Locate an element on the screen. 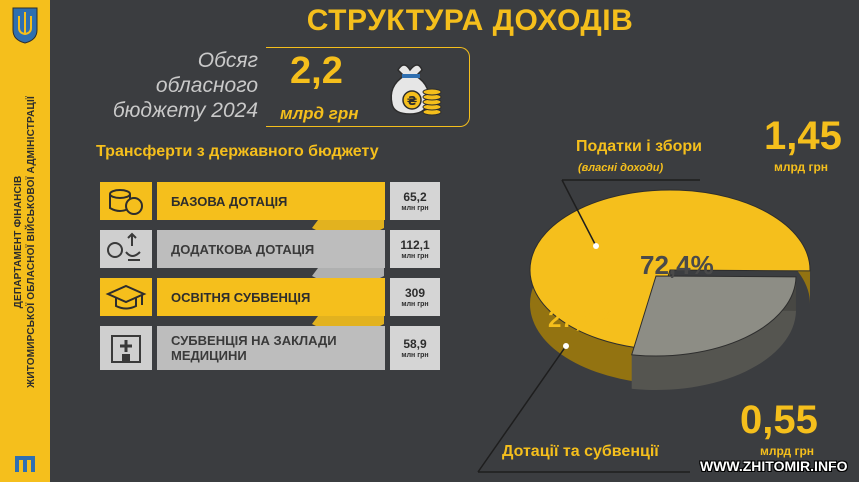  transfer-row-base: БАЗОВА ДОТАЦІЯ 65,2 млн грн is located at coordinates (270, 201).